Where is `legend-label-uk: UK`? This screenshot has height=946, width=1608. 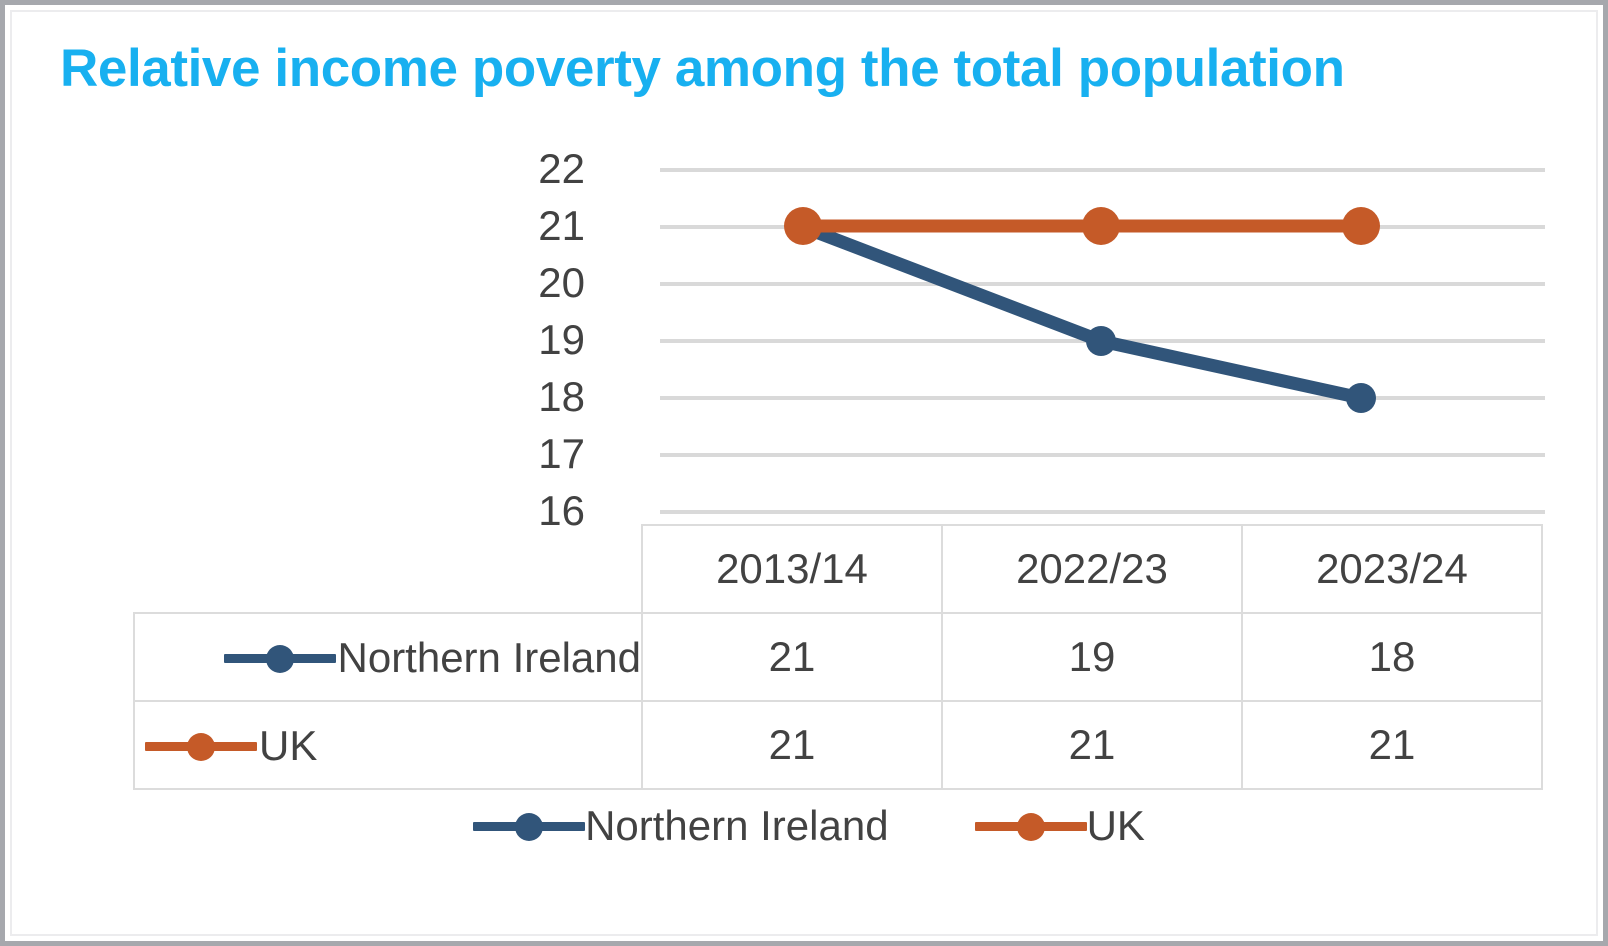
legend-label-uk: UK is located at coordinates (1115, 825).